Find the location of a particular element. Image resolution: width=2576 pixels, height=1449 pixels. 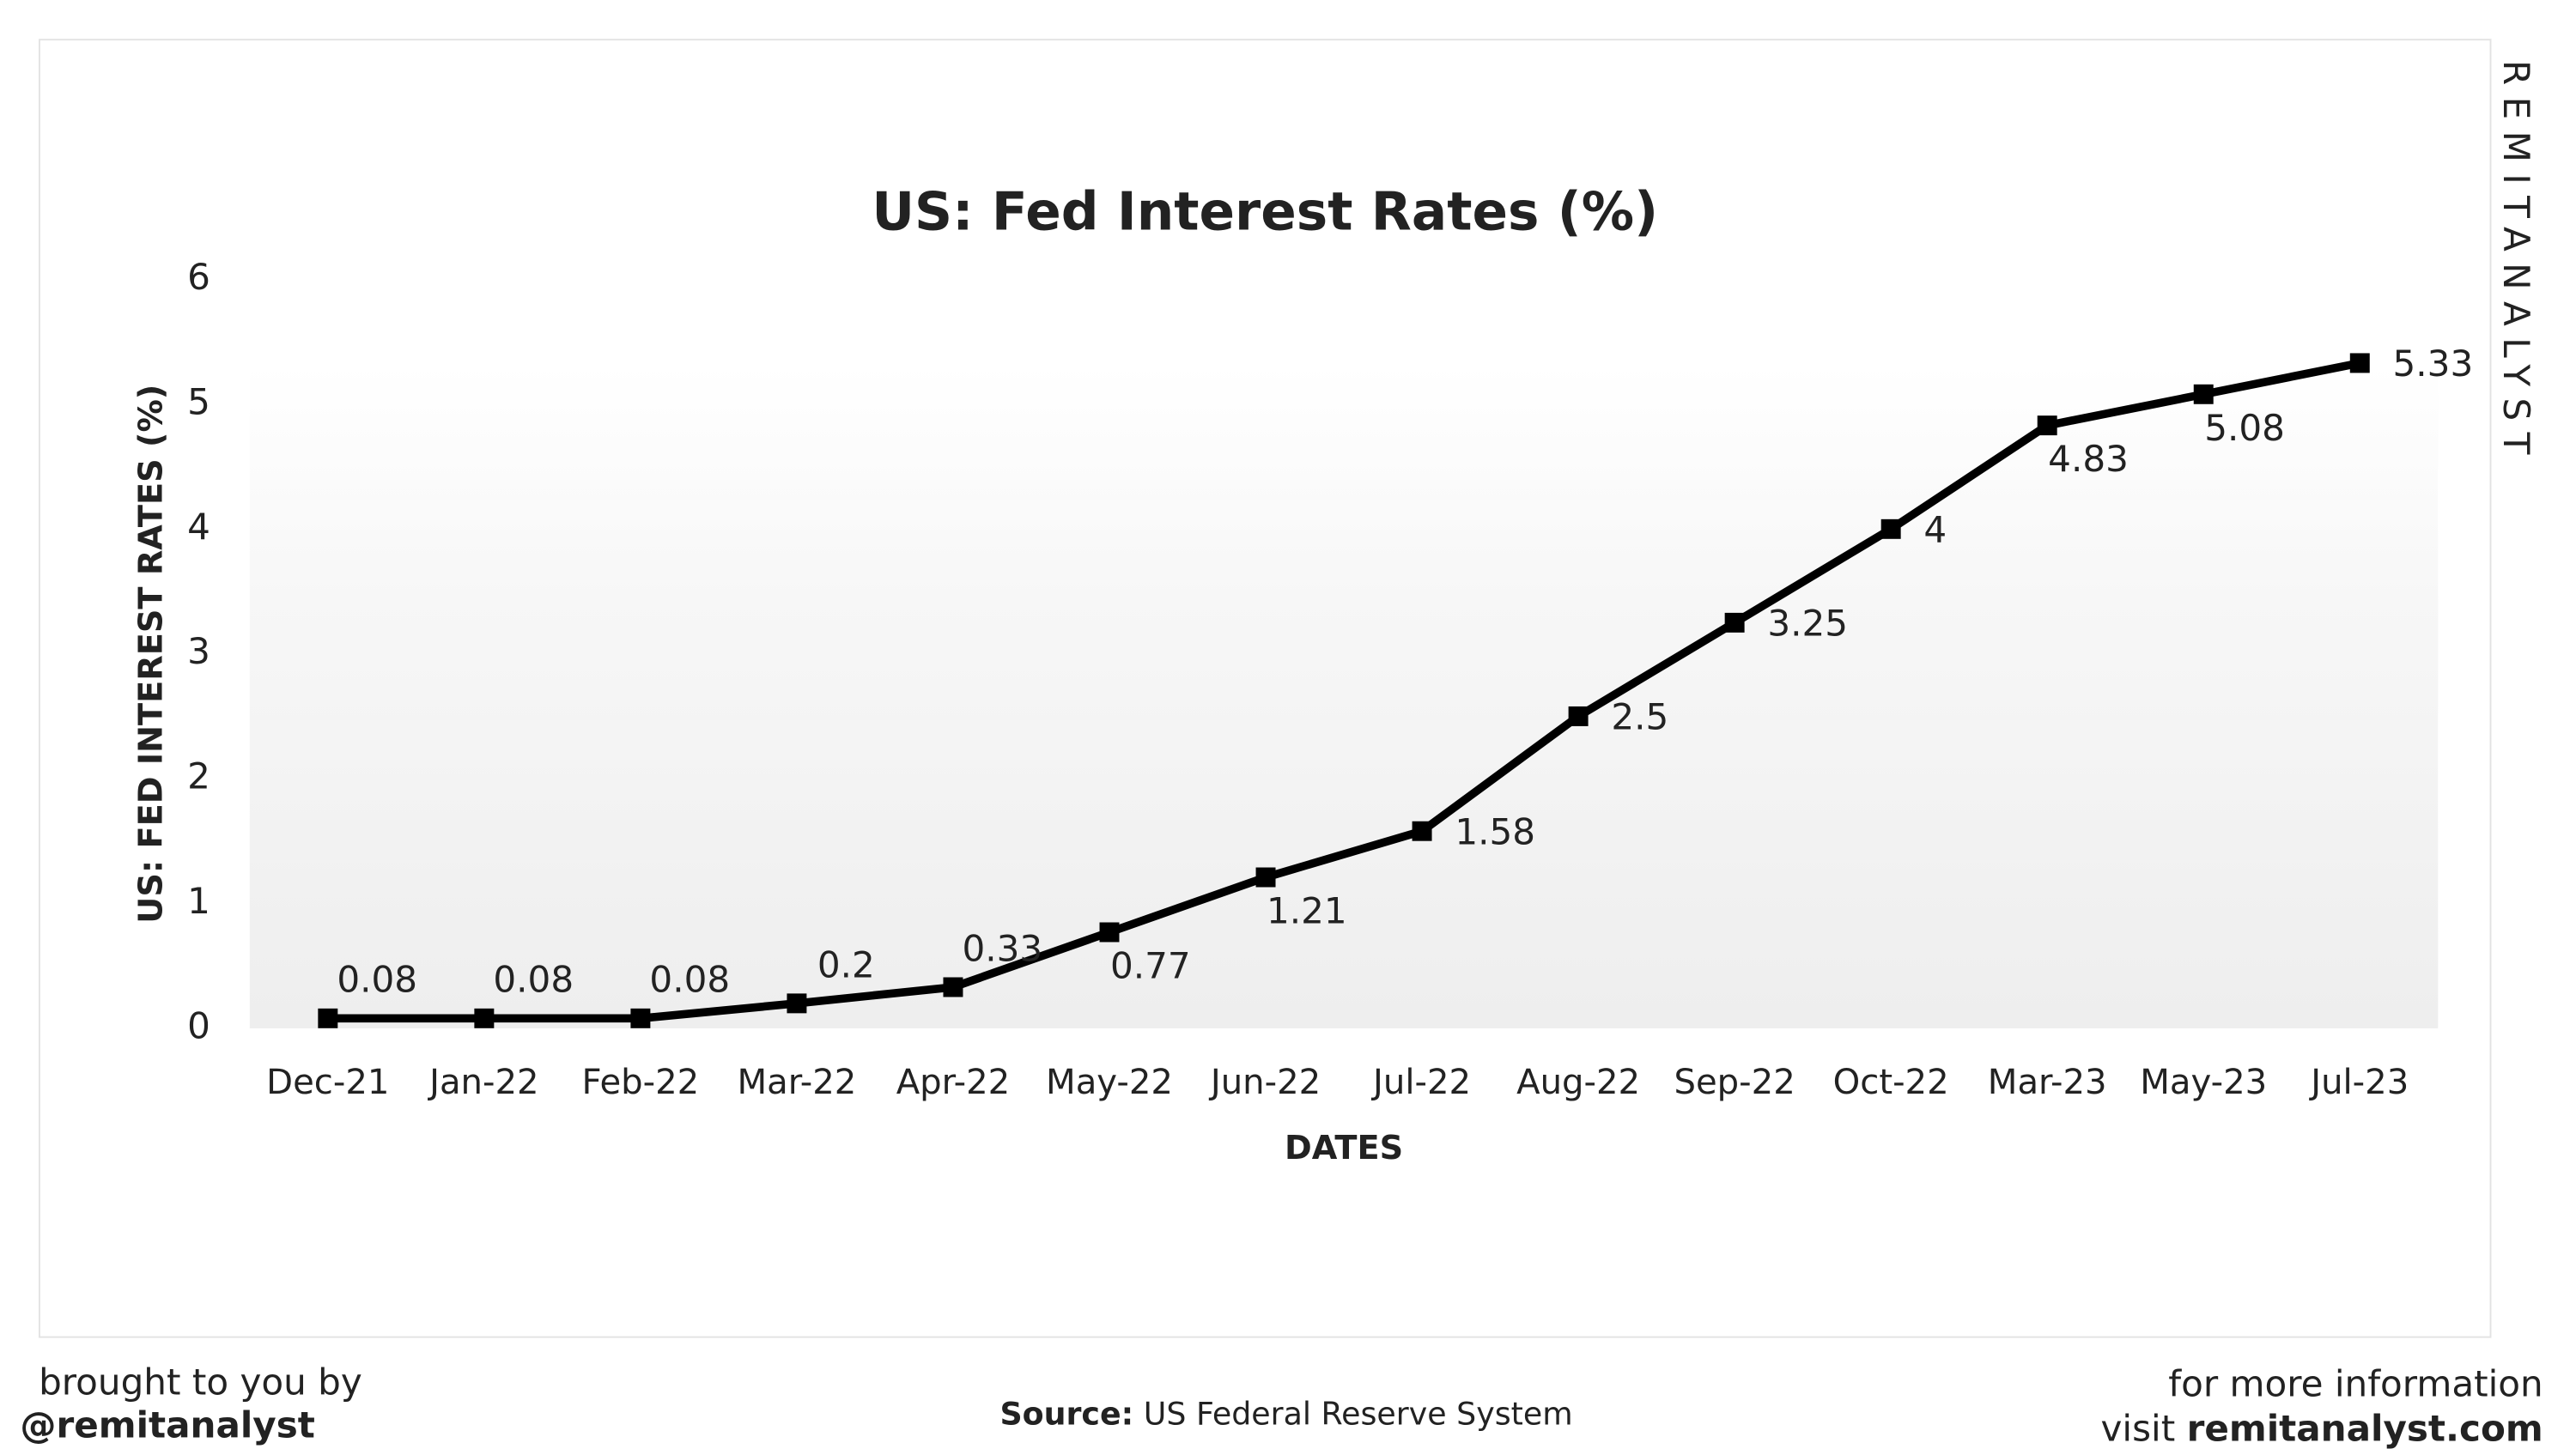

footer-source: Source: US Federal Reserve System is located at coordinates (1286, 1413).